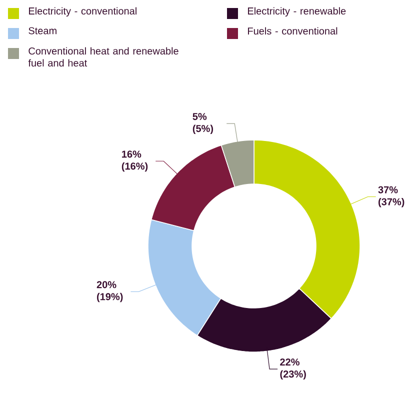 The image size is (420, 407). Describe the element at coordinates (135, 161) in the screenshot. I see `data-label: 16% (16%)` at that location.